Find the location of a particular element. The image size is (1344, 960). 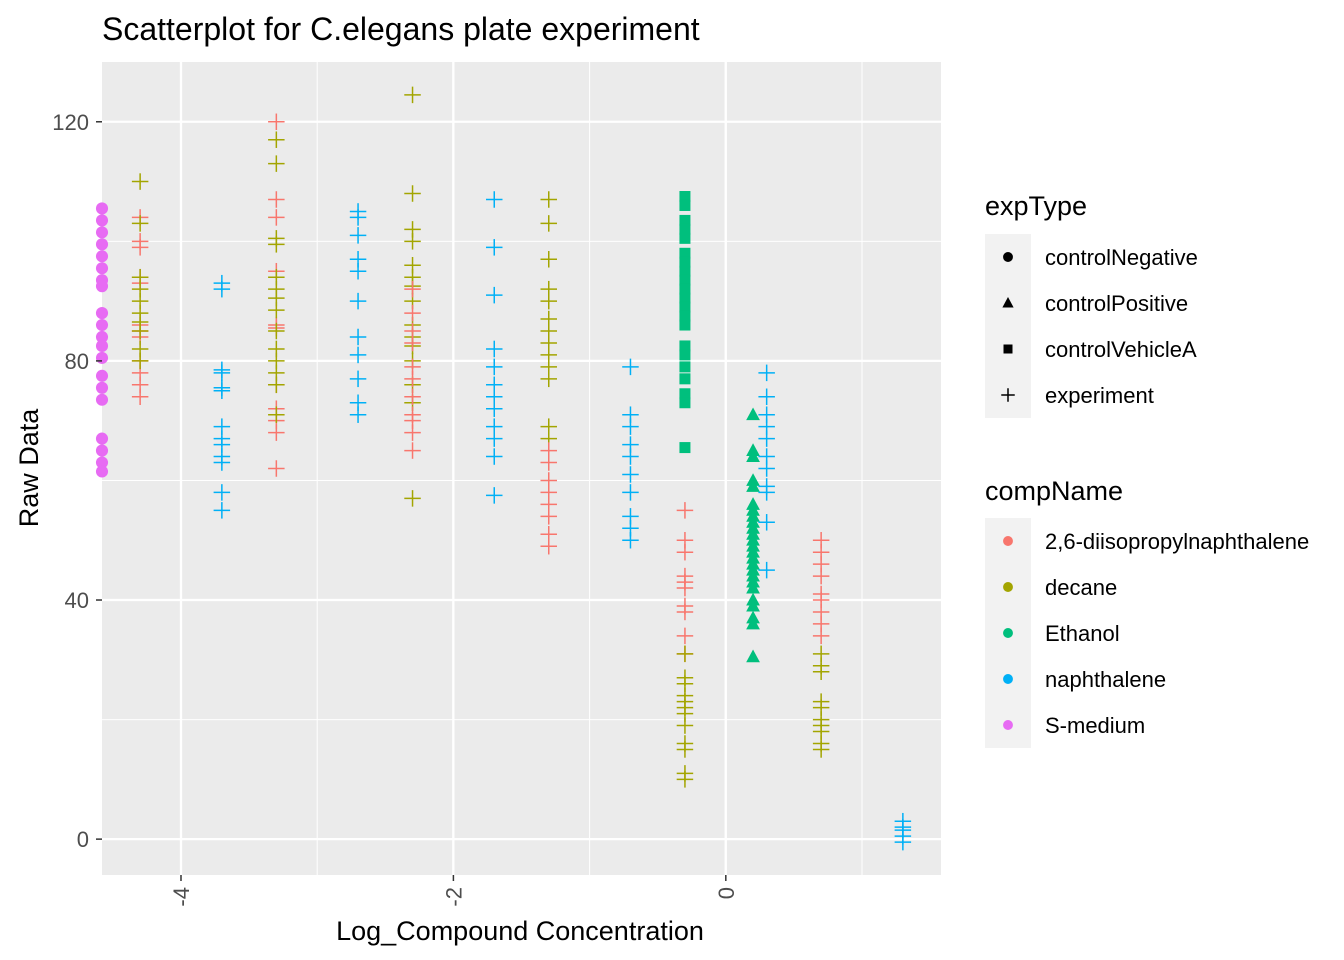

y-tick-label: 80 is located at coordinates (77, 361).